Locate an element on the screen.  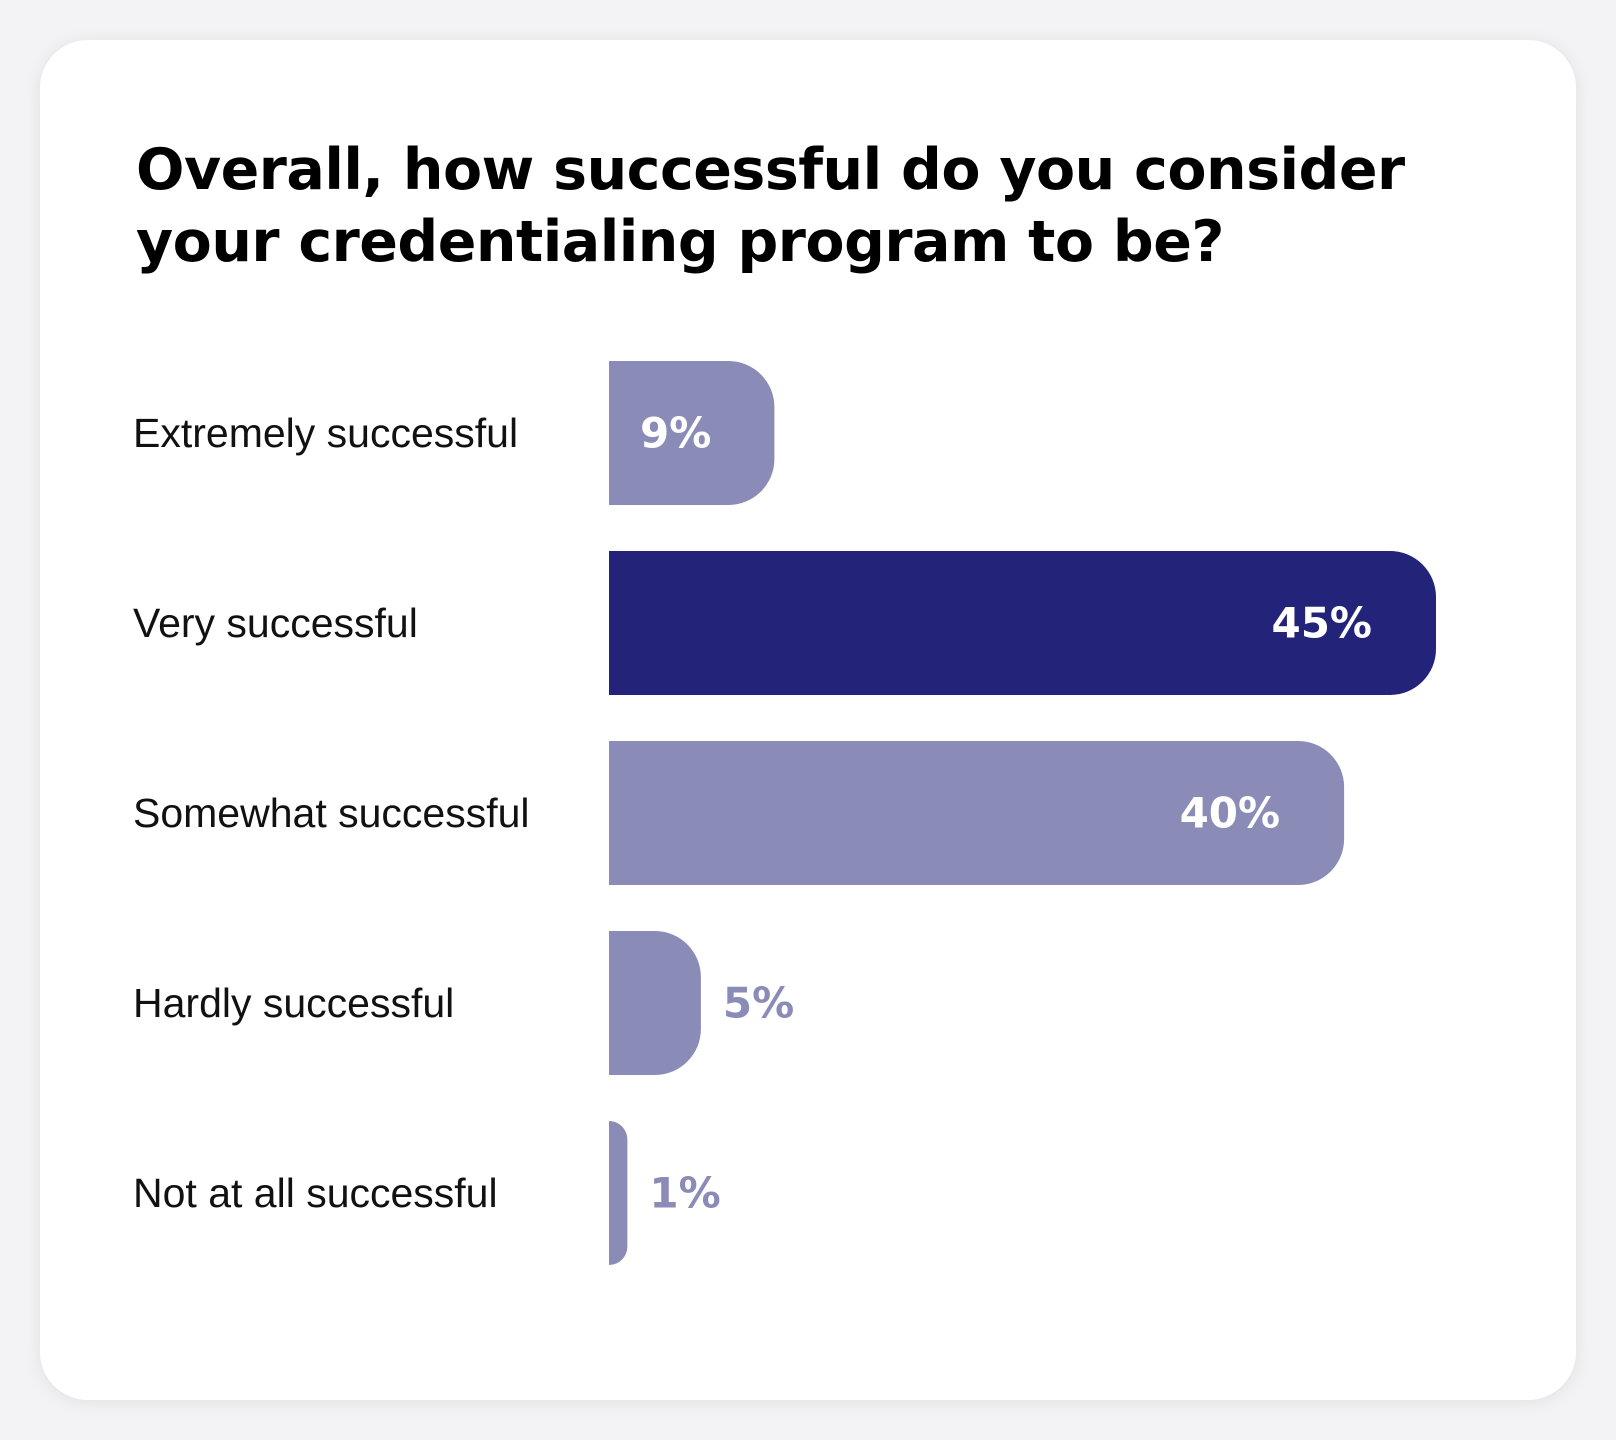
category-label: Somewhat successful is located at coordinates (331, 813).